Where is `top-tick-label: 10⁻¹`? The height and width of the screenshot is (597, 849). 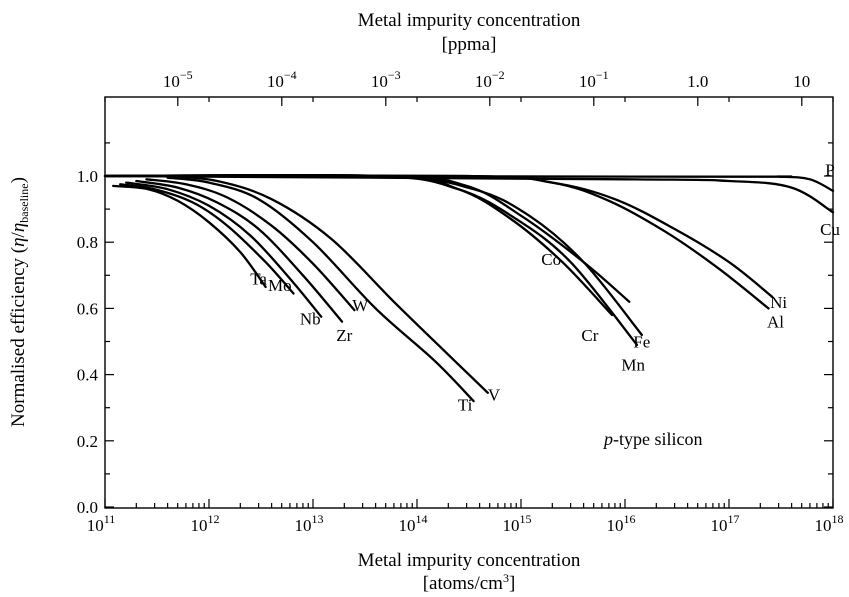
top-tick-label: 10⁻¹ is located at coordinates (594, 79).